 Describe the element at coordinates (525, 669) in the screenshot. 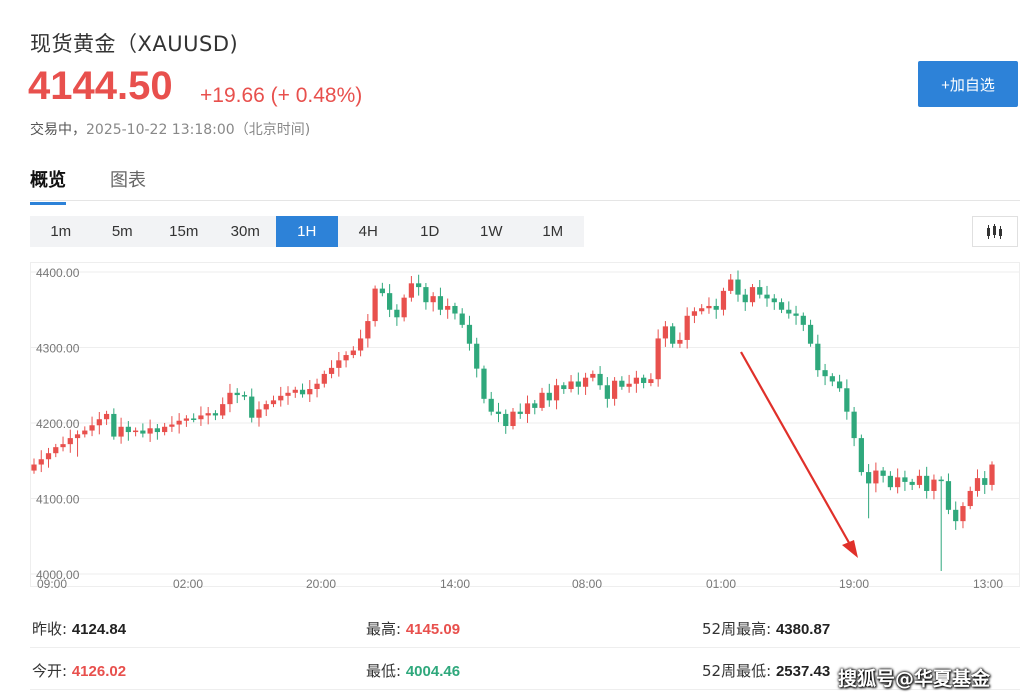

I see `stats-row: 今开: 4126.02 最低: 4004.46 52周最低: 2537.43` at that location.